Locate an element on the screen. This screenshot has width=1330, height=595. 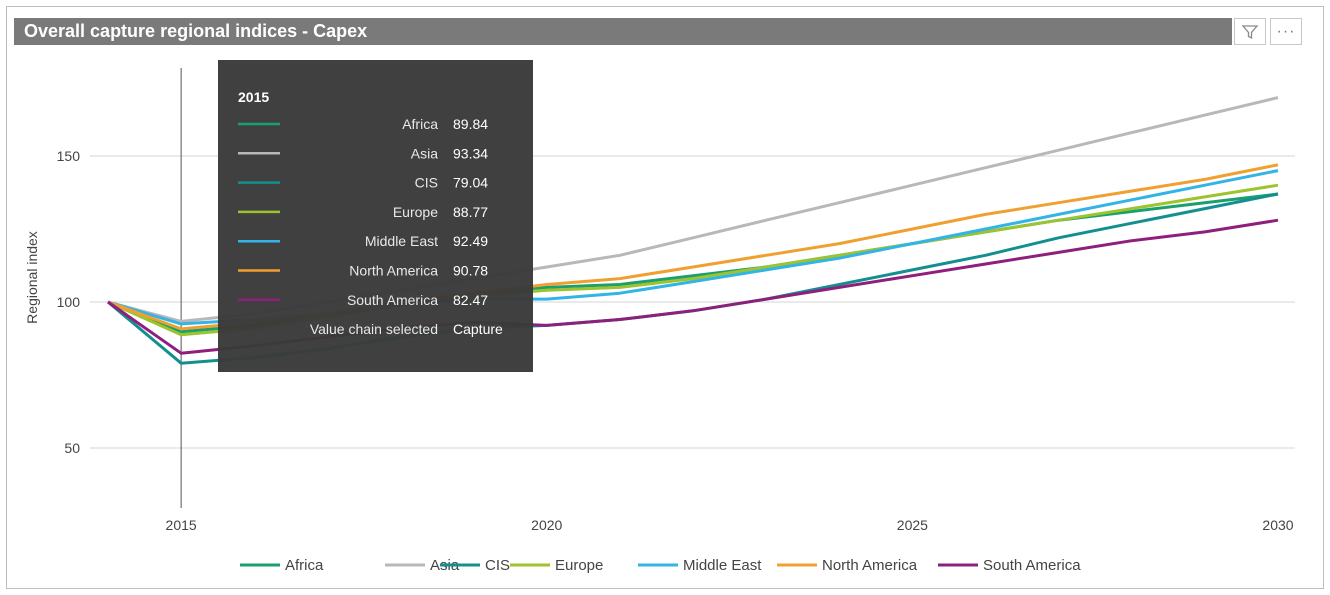
tooltip-year: 2015 is located at coordinates (253, 97).